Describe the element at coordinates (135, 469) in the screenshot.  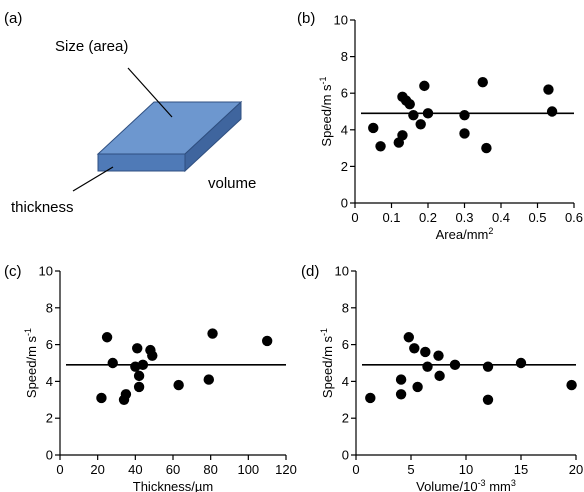
I see `x-tick-label: 40` at that location.